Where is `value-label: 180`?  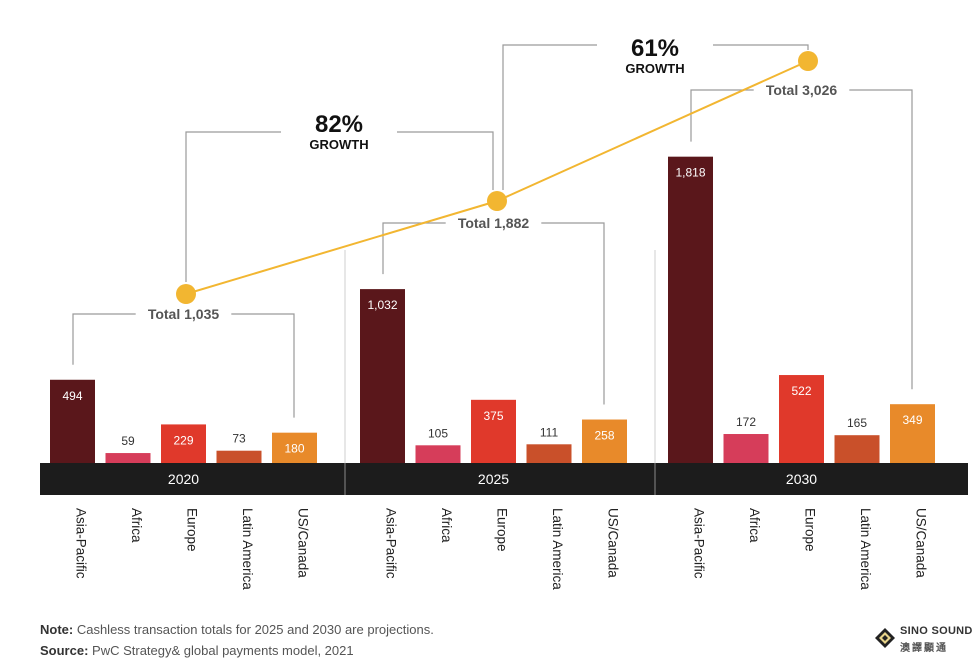 value-label: 180 is located at coordinates (294, 449).